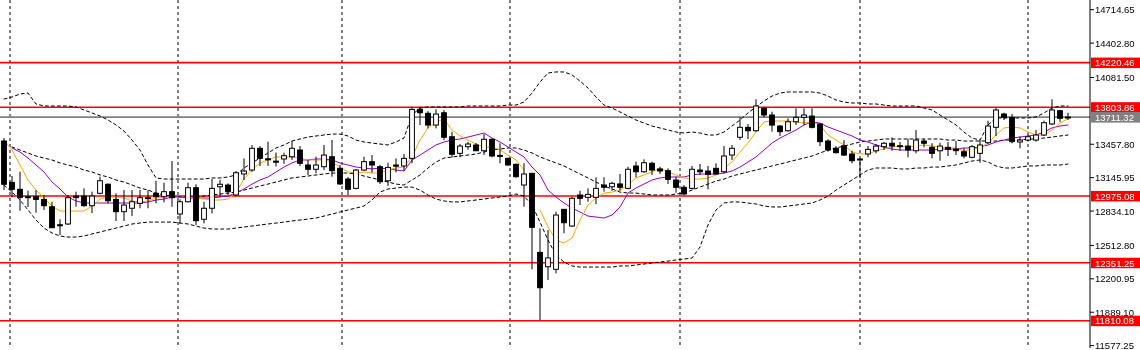 The height and width of the screenshot is (350, 1140). What do you see at coordinates (1115, 211) in the screenshot?
I see `y-tick-label: 12834.10` at bounding box center [1115, 211].